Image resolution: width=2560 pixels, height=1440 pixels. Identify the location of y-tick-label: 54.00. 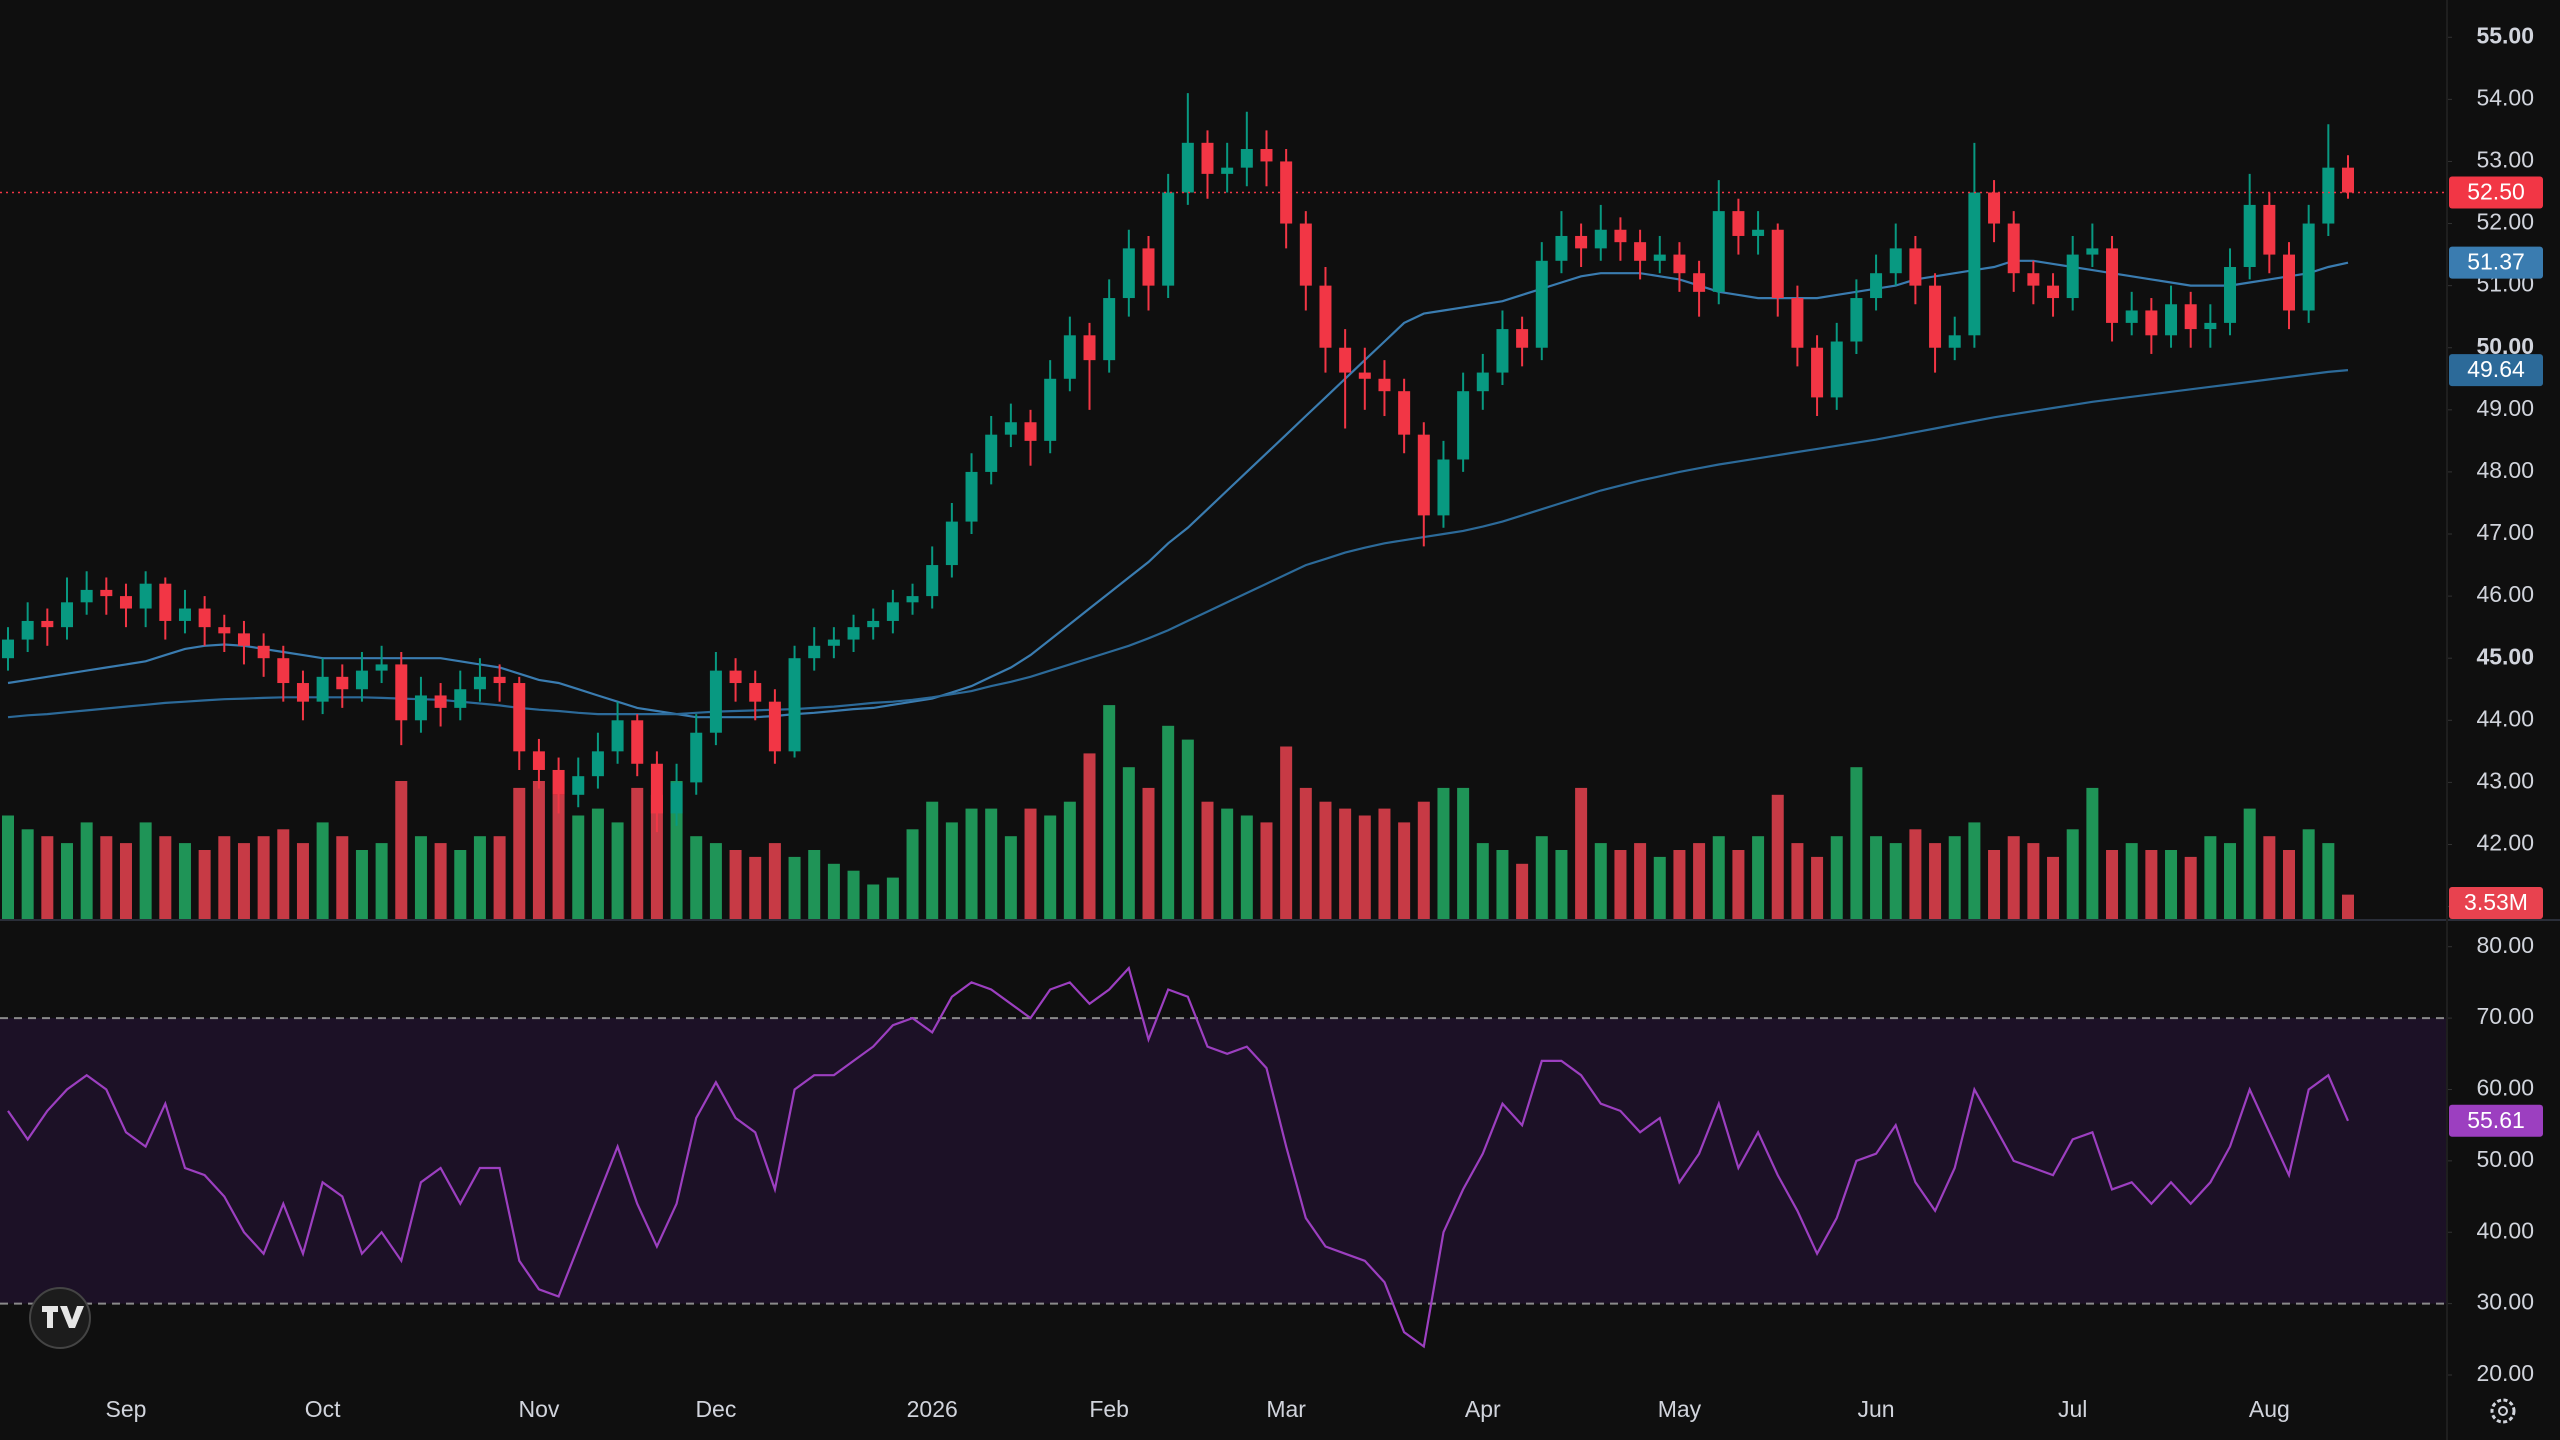
(2505, 97).